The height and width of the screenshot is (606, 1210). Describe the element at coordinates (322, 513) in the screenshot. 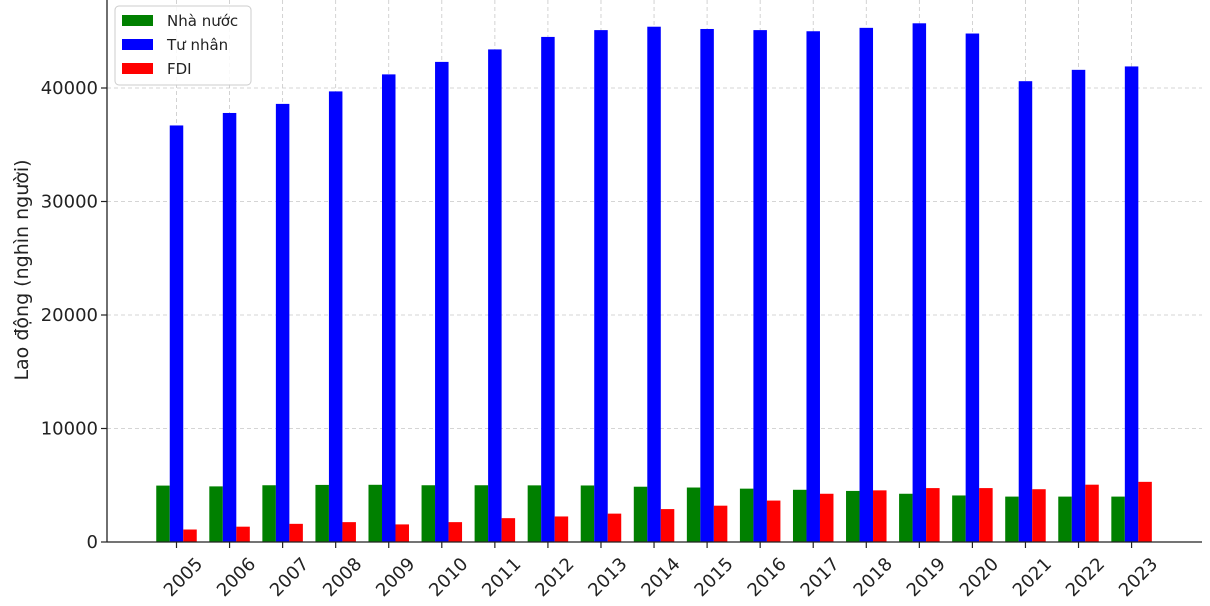

I see `bar-nhà-nước-2008` at that location.